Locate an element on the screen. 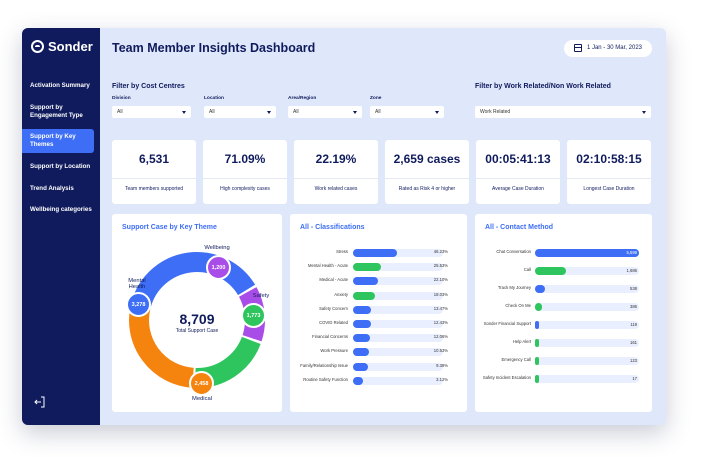 The width and height of the screenshot is (705, 469). kpi-card: 6,531 Team members supported is located at coordinates (154, 172).